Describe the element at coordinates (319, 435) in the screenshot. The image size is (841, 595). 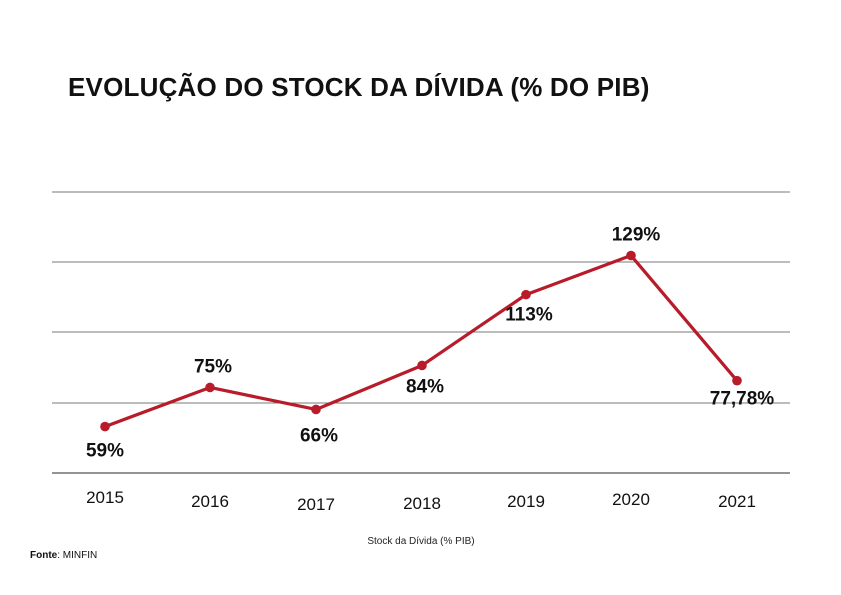
I see `data-label: 66%` at that location.